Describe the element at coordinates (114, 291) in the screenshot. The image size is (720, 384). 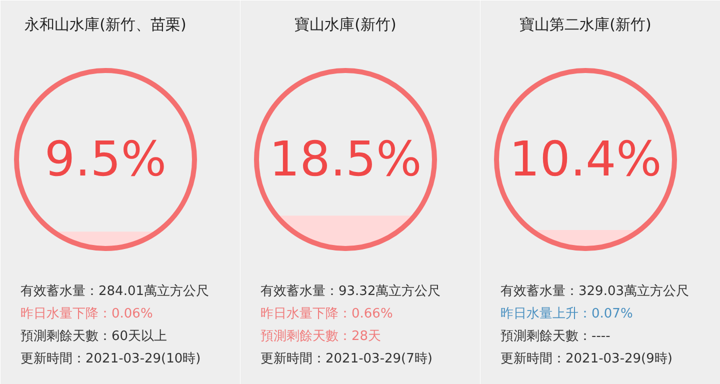
I see `text: 有效蓄水量：284.01萬立方公尺` at that location.